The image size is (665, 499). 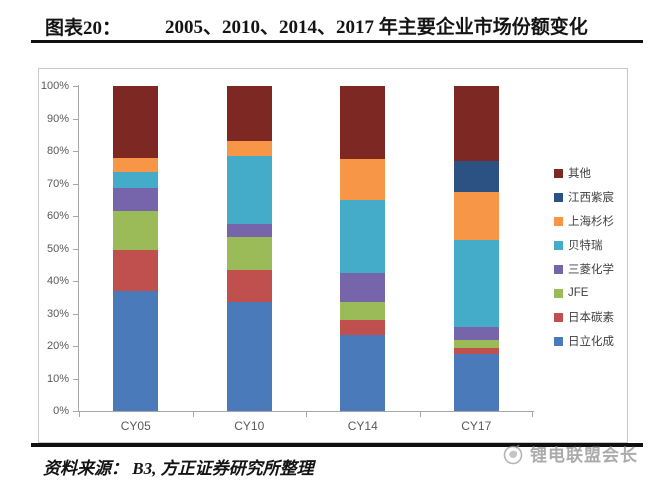 I want to click on legend-item-三菱化学: 三菱化学, so click(x=584, y=269).